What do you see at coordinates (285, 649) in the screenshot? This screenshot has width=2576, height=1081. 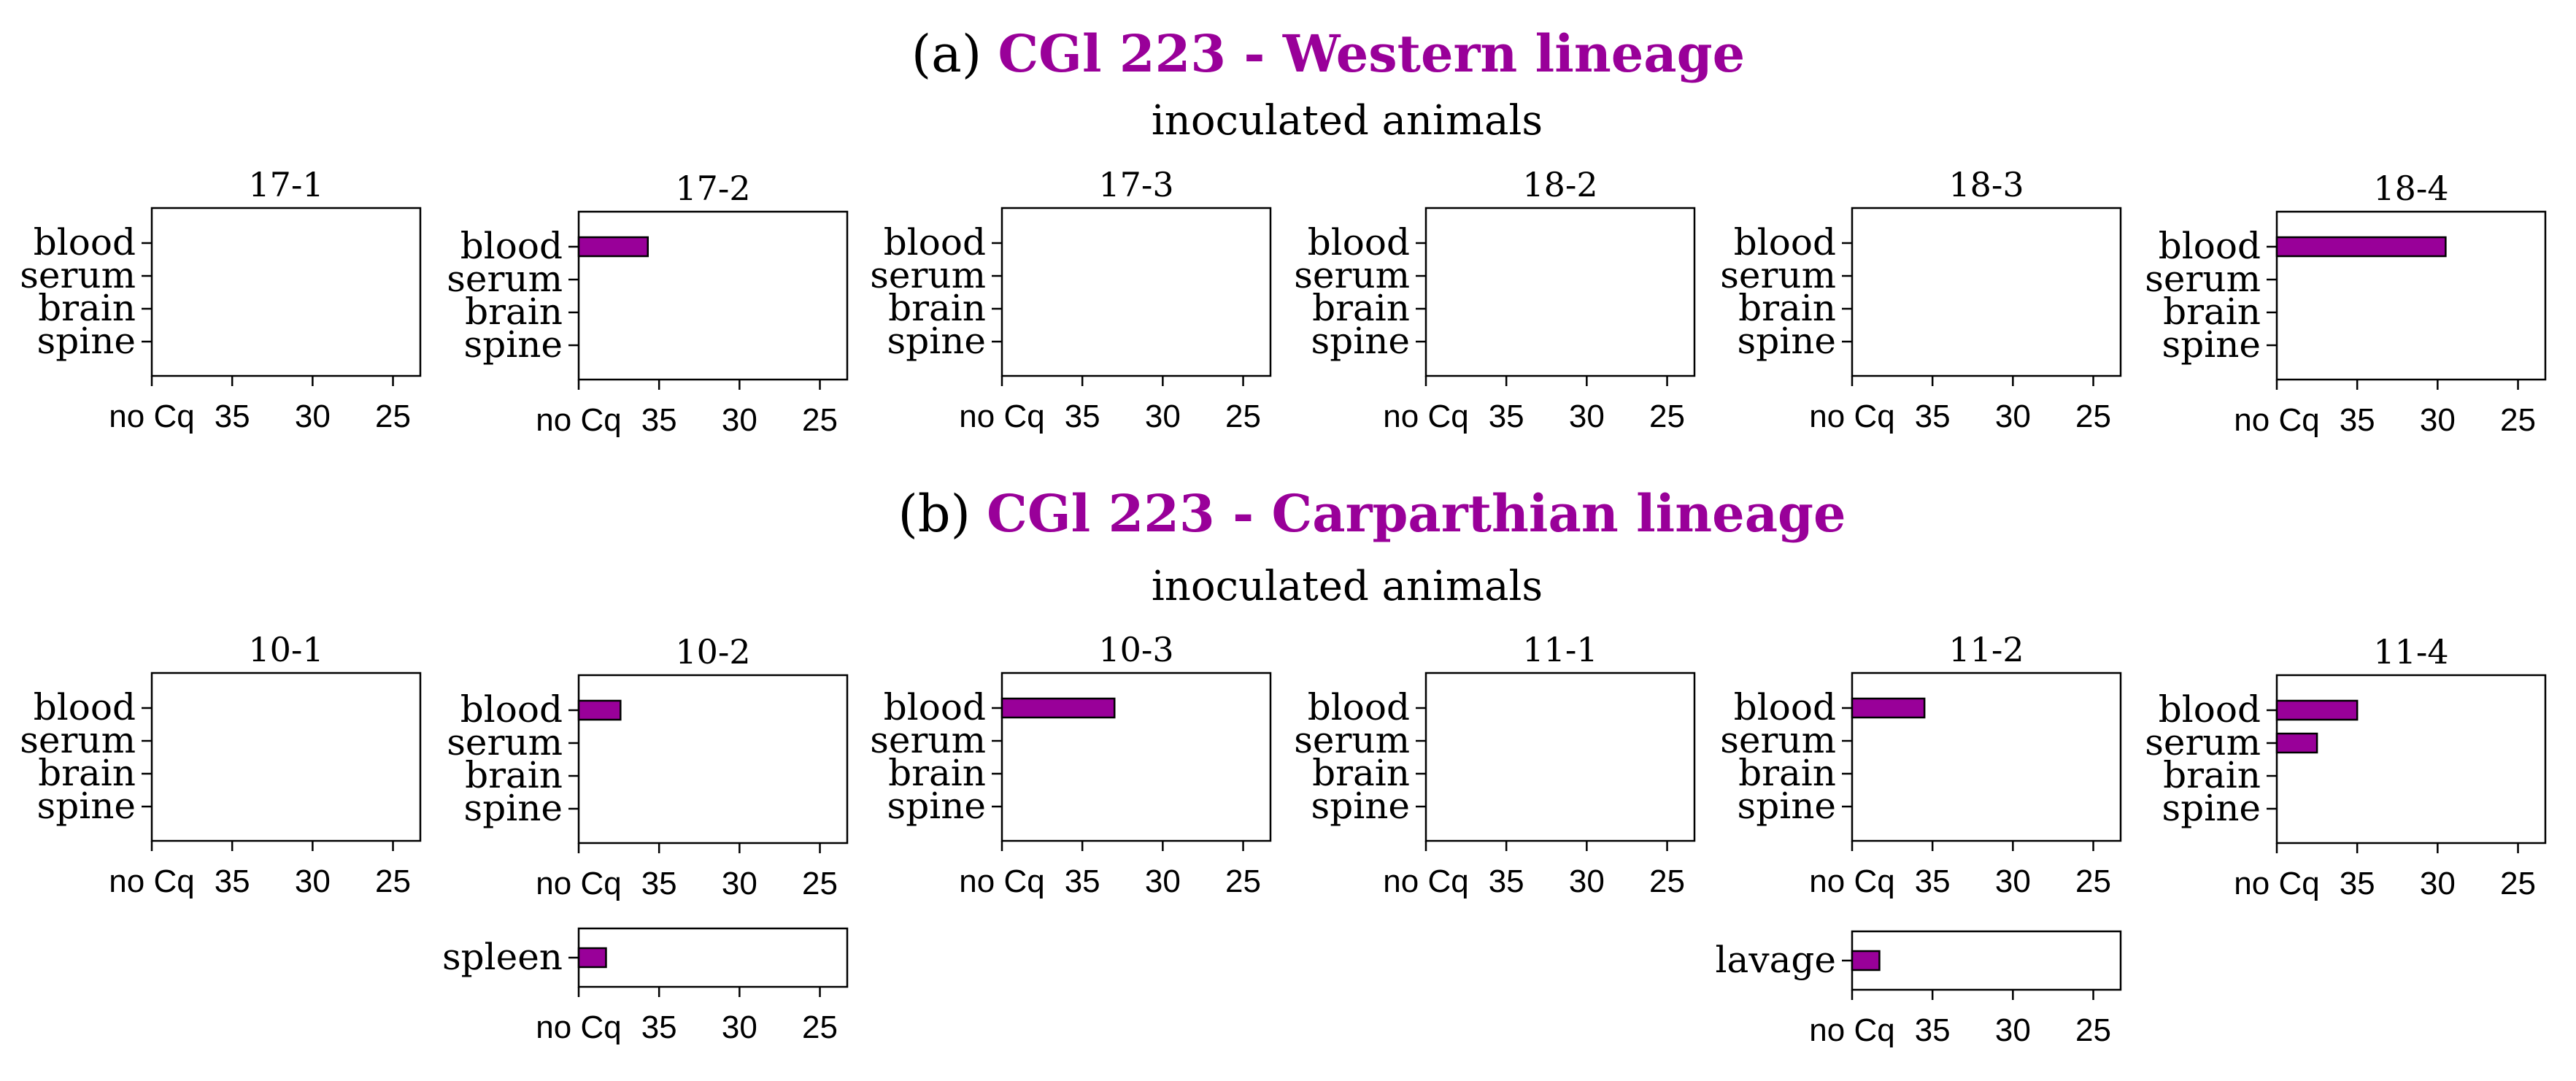 I see `panel-label: 10-1` at bounding box center [285, 649].